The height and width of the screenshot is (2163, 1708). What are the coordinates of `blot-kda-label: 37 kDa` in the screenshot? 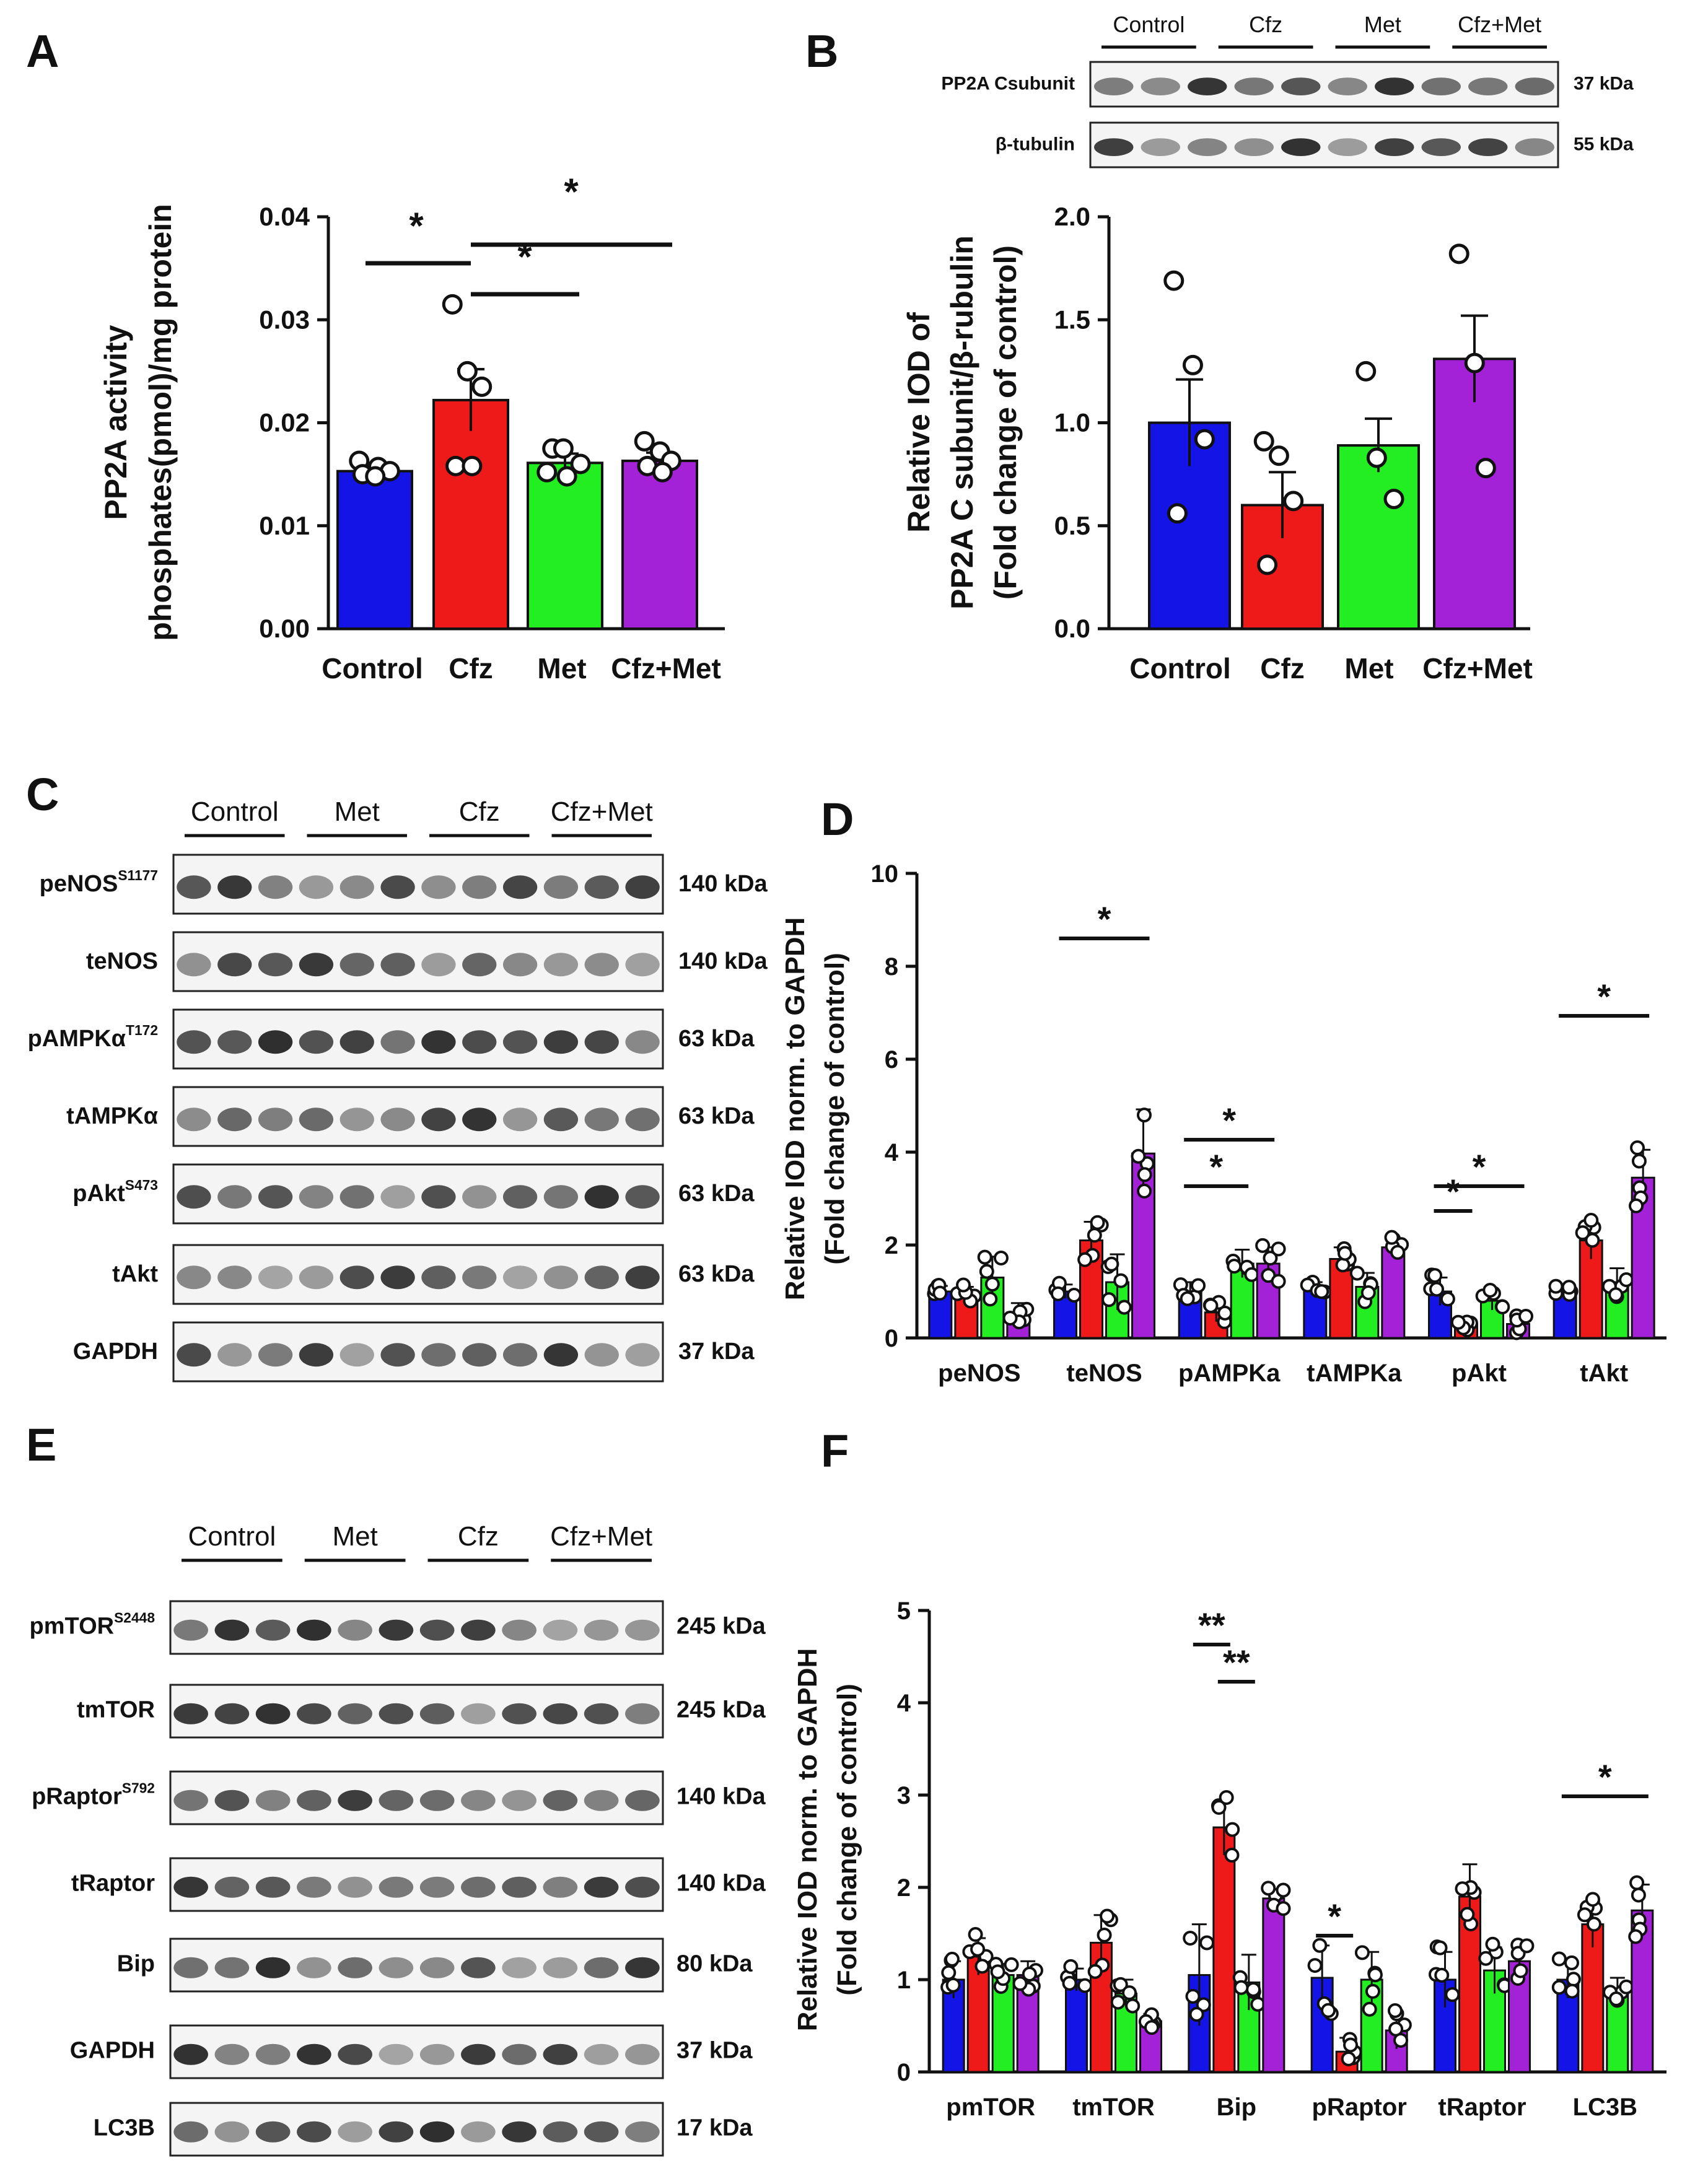 It's located at (715, 2051).